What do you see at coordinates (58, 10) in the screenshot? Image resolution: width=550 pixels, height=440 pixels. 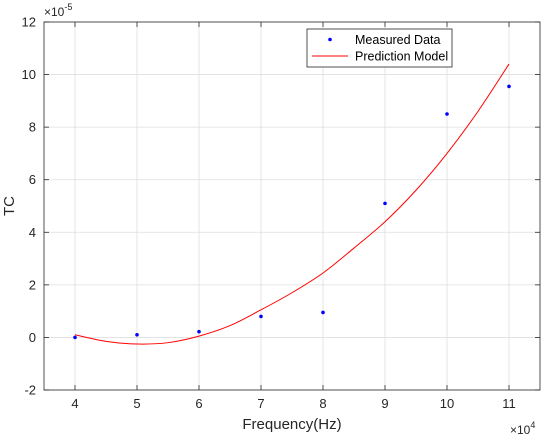 I see `y-axis-multiplier: ×10⁻⁵` at bounding box center [58, 10].